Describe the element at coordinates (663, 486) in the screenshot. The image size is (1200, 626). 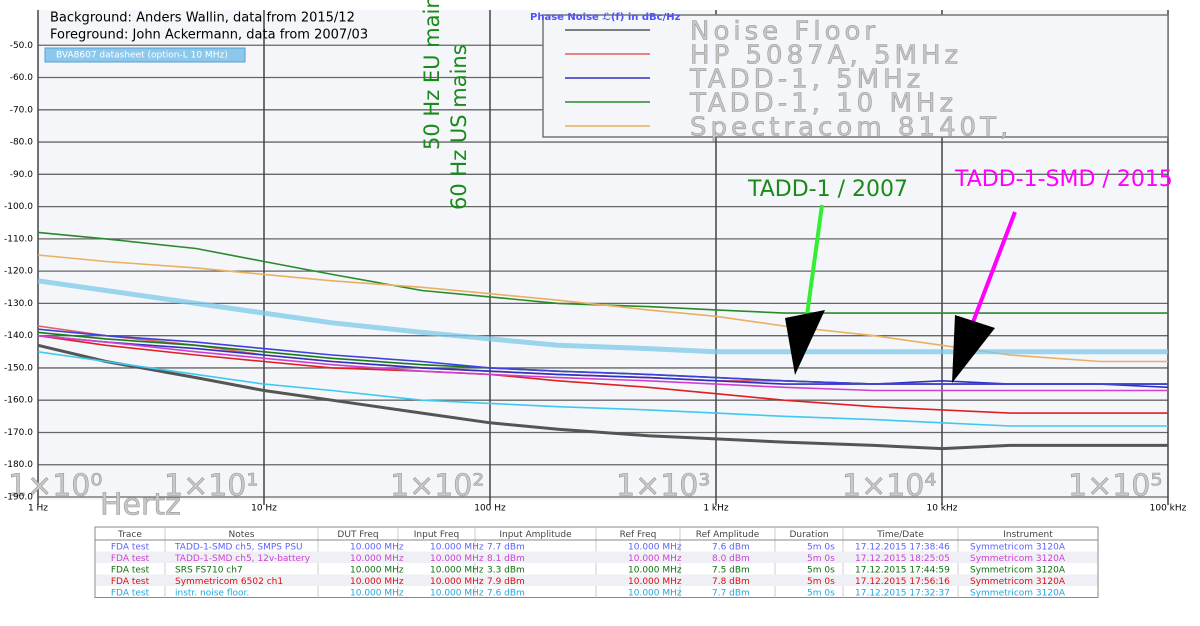
I see `background-x-tick-label: 1×10³` at that location.